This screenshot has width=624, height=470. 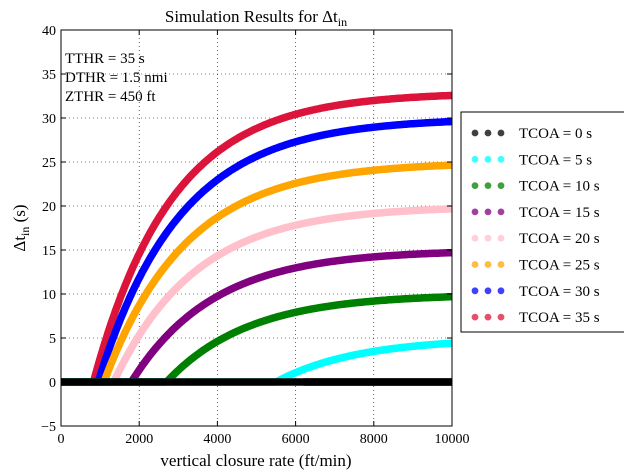 I want to click on x-tick-label: 4000, so click(x=217, y=439).